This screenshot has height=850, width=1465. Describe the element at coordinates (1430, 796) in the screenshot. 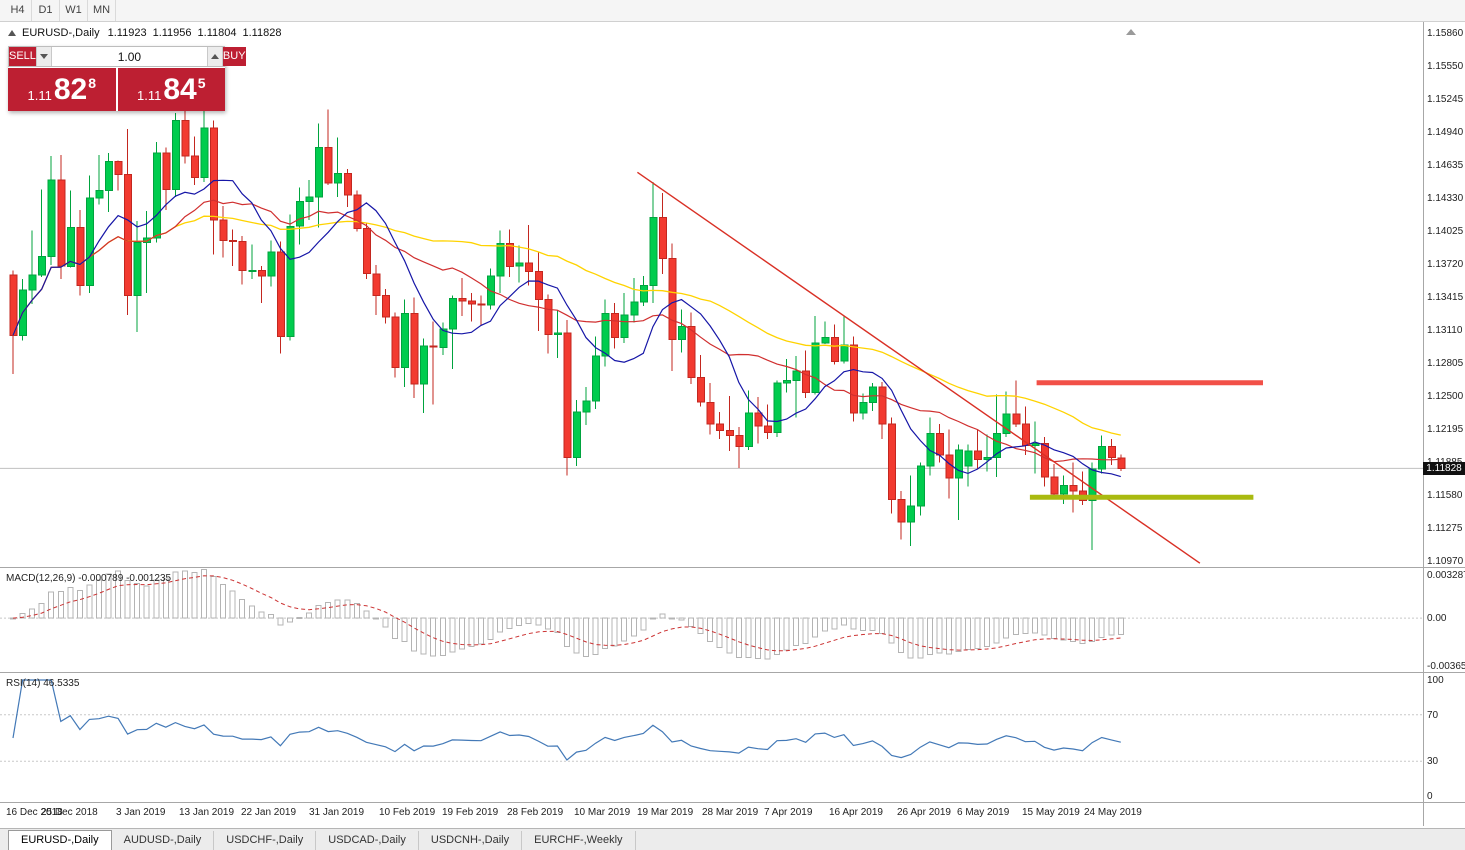

I see `rsi-scale-label: 0` at that location.